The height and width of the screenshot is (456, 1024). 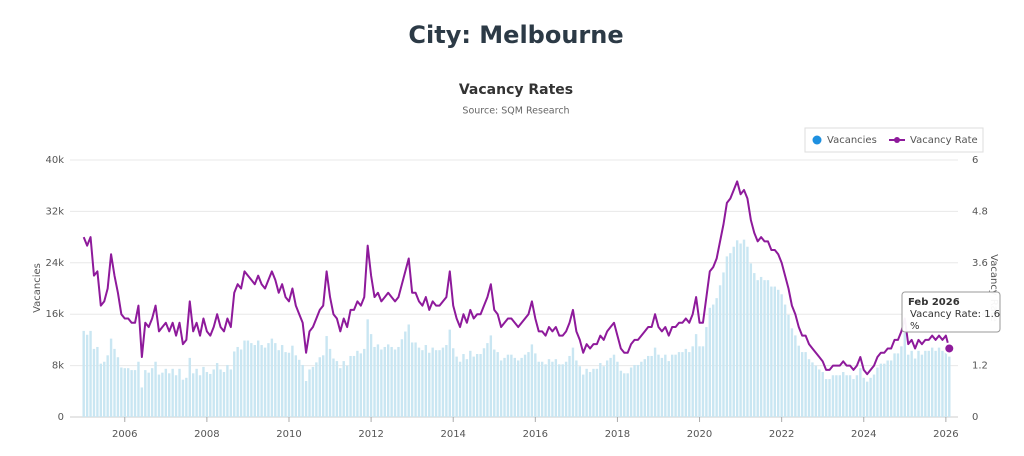 I want to click on y2-tick-label: 4.8, so click(x=980, y=211).